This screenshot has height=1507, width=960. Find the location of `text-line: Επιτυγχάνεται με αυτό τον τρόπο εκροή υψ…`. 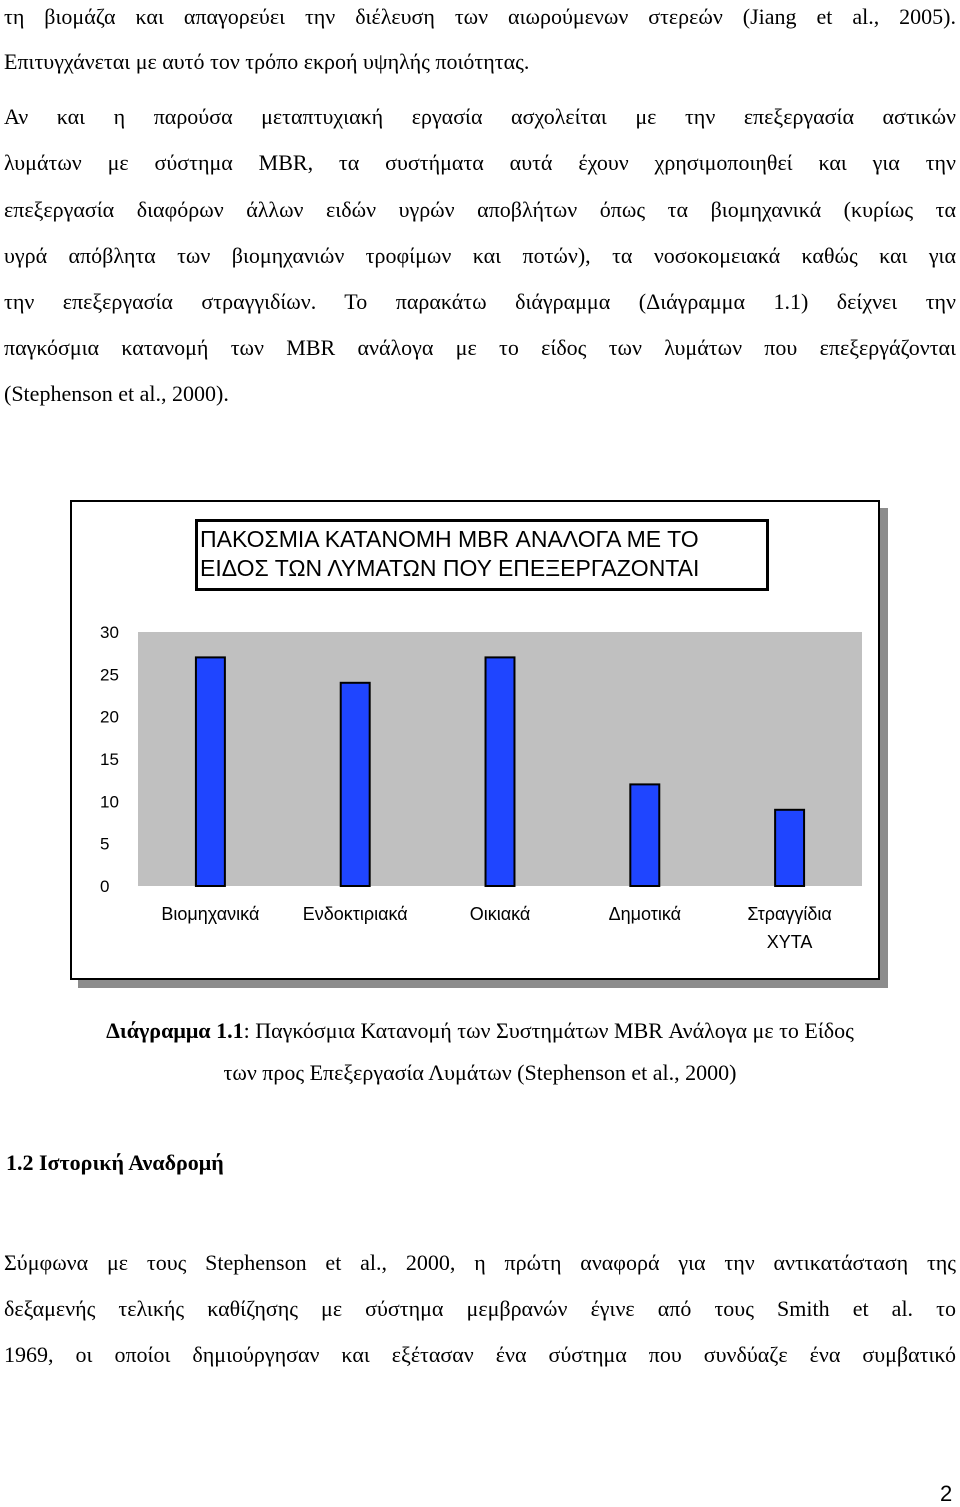

text-line: Επιτυγχάνεται με αυτό τον τρόπο εκροή υψ… is located at coordinates (267, 61).